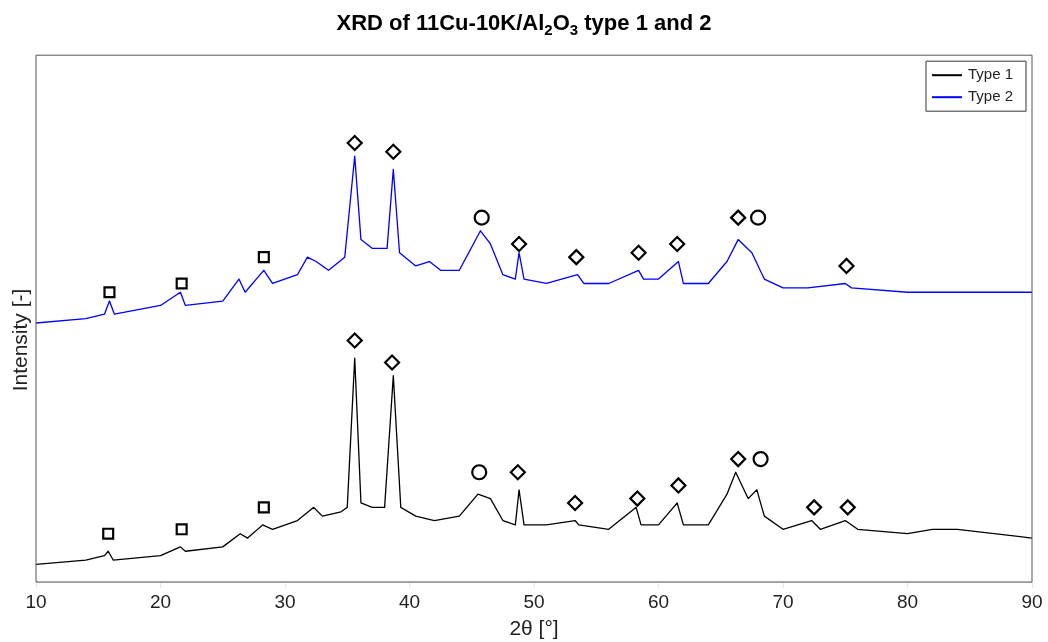 The image size is (1048, 642). I want to click on x-tick-label: 60, so click(658, 601).